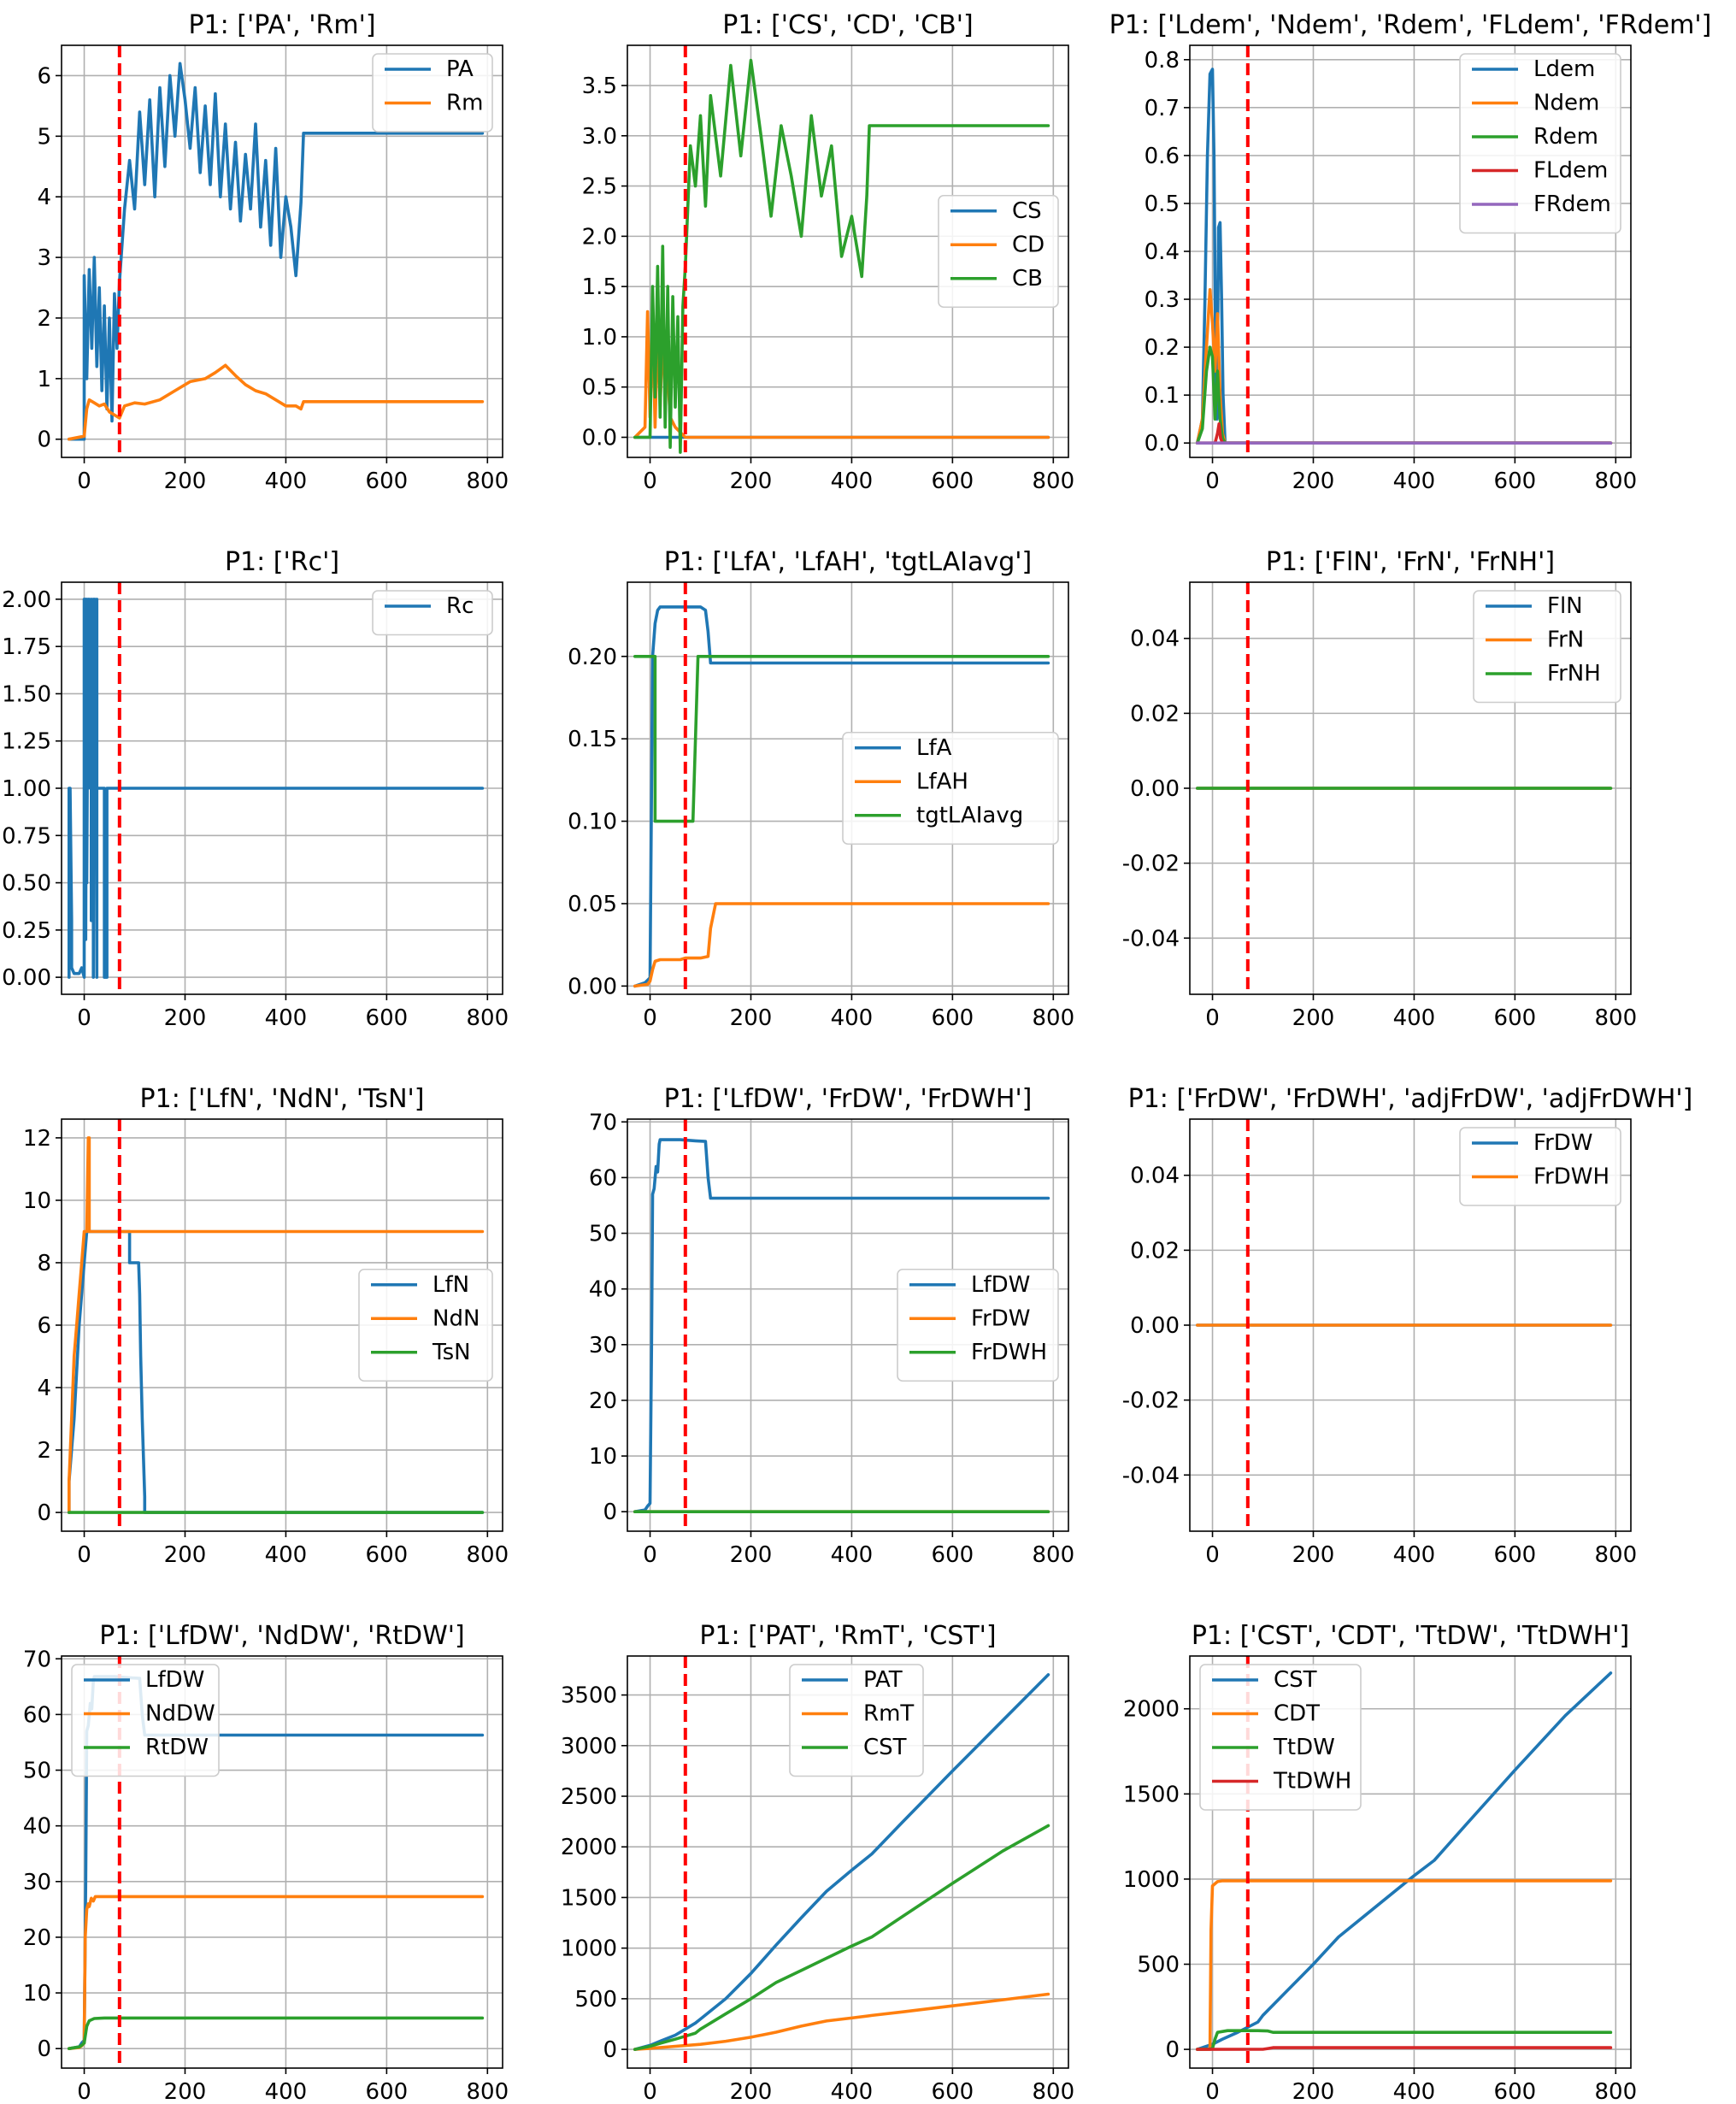 This screenshot has width=1736, height=2104. Describe the element at coordinates (1570, 171) in the screenshot. I see `legend-label: FLdem` at that location.